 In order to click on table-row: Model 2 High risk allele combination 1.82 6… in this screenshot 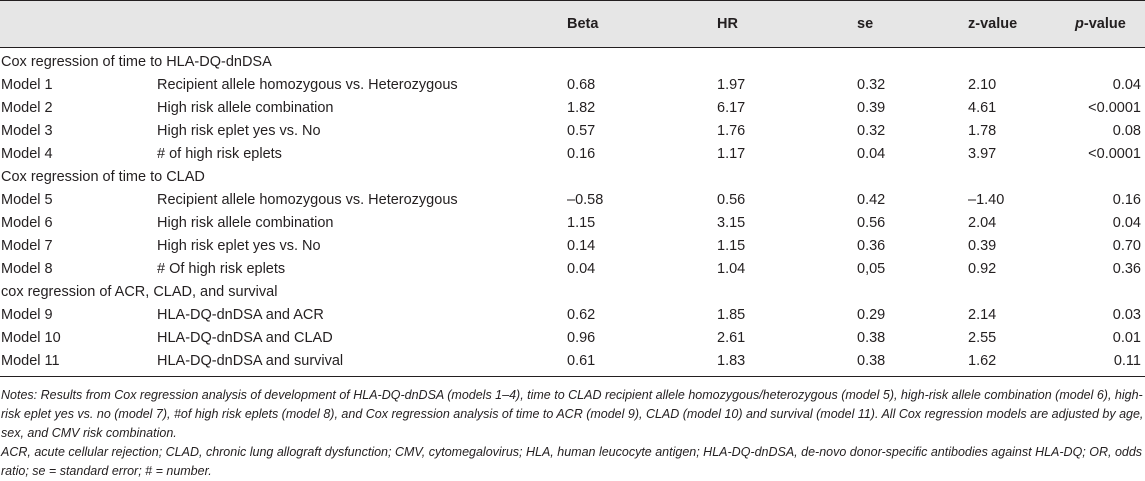, I will do `click(572, 108)`.